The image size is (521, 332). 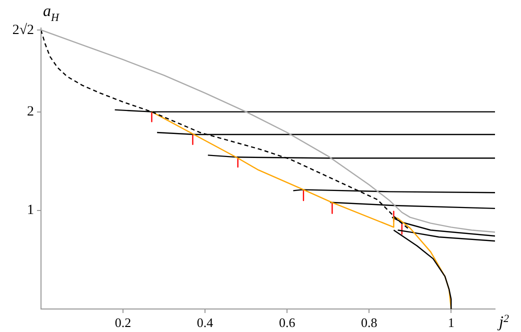 What do you see at coordinates (369, 322) in the screenshot?
I see `x-tick-label: 0.8` at bounding box center [369, 322].